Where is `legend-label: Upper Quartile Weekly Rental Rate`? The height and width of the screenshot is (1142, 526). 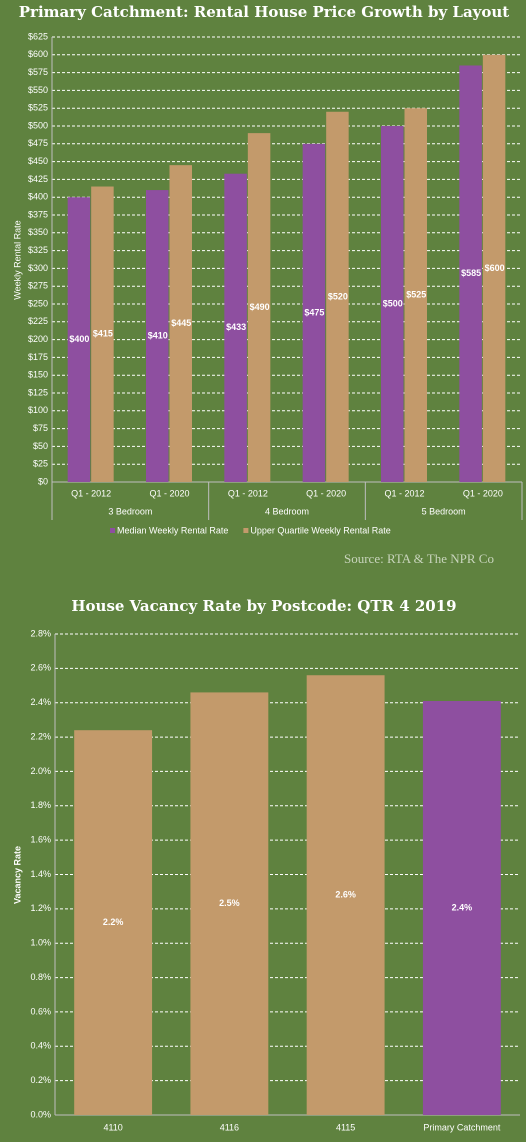 legend-label: Upper Quartile Weekly Rental Rate is located at coordinates (320, 530).